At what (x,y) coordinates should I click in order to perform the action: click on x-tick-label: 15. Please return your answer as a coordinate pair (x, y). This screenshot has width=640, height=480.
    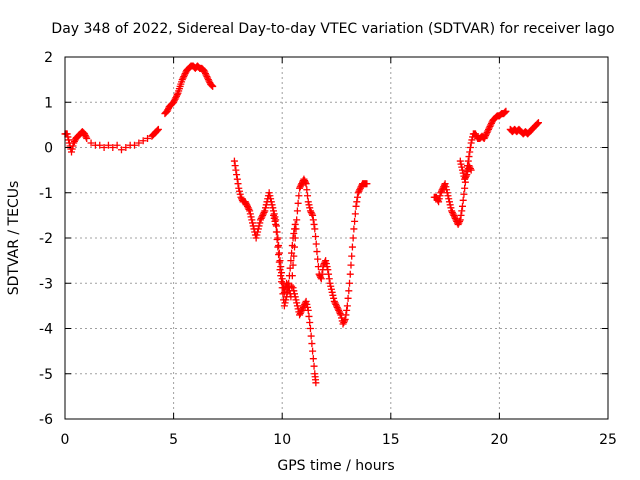
    Looking at the image, I should click on (391, 440).